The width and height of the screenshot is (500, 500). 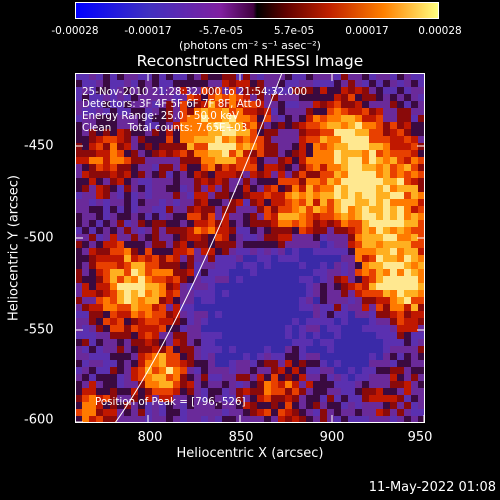 What do you see at coordinates (165, 128) in the screenshot?
I see `annotation-method: Clean Total counts: 7.65E+03` at bounding box center [165, 128].